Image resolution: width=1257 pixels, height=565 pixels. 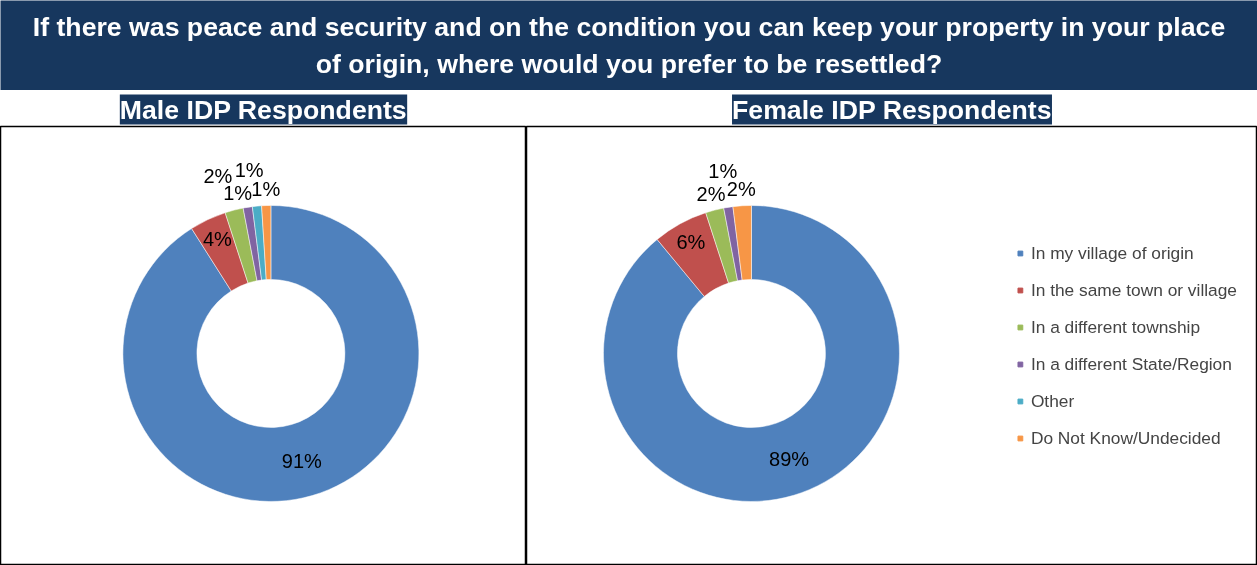 What do you see at coordinates (302, 461) in the screenshot?
I see `data-label: 91%` at bounding box center [302, 461].